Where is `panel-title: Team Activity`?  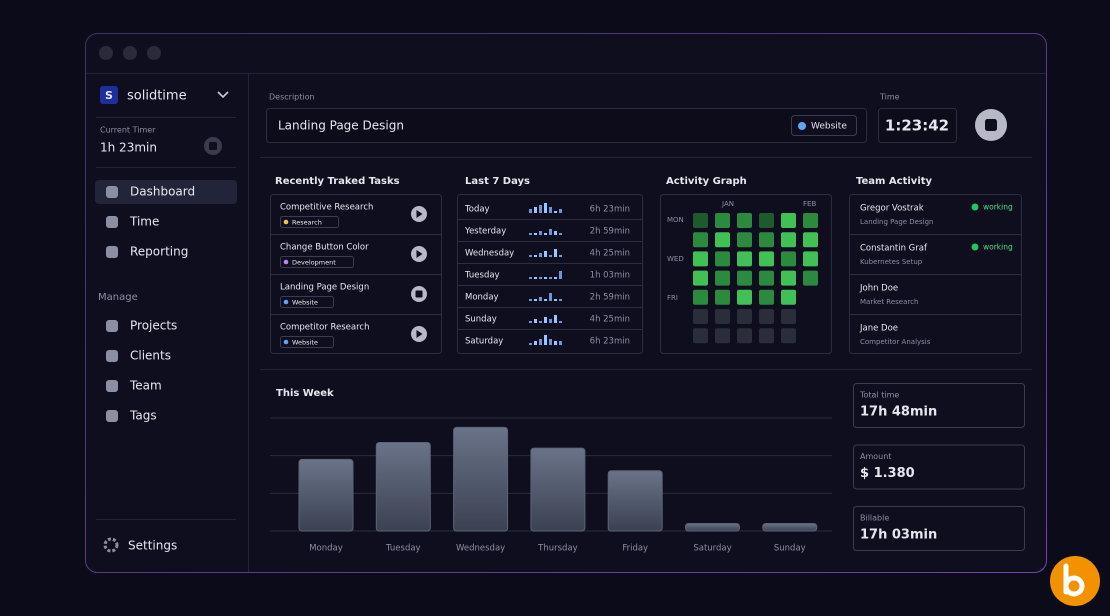 panel-title: Team Activity is located at coordinates (894, 181).